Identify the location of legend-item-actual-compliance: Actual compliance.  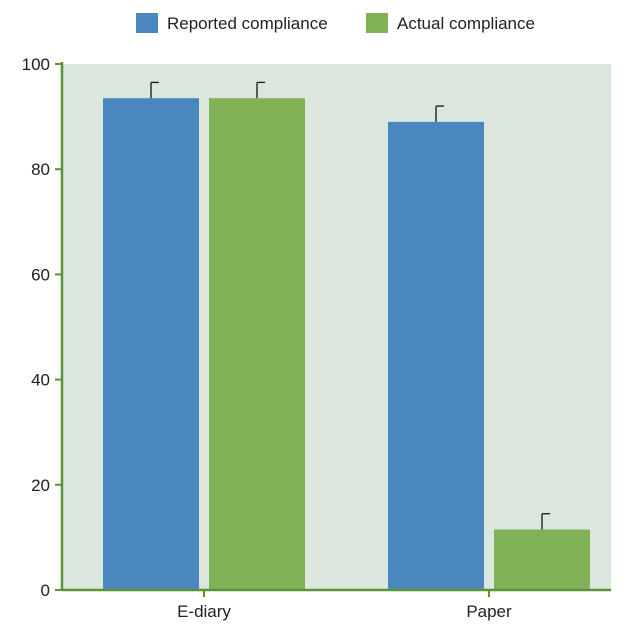
(450, 23).